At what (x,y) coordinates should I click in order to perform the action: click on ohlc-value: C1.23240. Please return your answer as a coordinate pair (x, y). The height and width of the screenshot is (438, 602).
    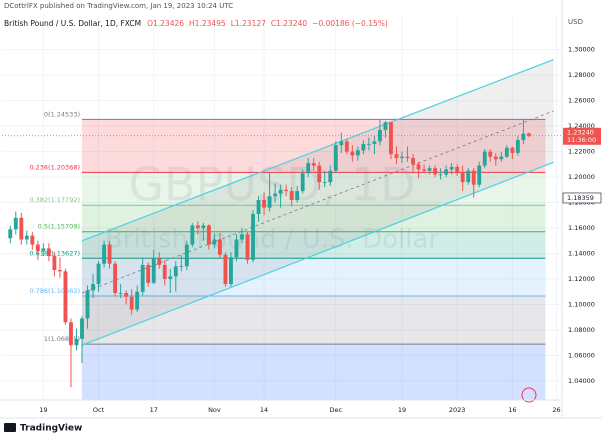
    Looking at the image, I should click on (289, 23).